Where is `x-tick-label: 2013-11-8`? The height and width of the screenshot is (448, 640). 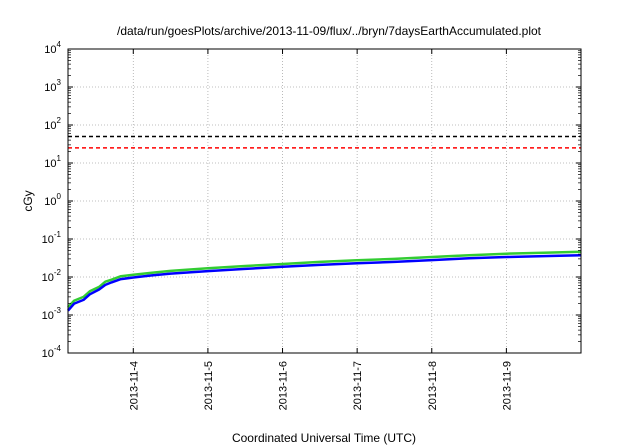 x-tick-label: 2013-11-8 is located at coordinates (433, 385).